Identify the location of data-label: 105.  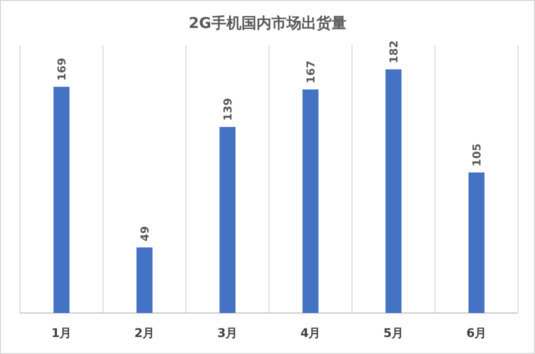
(477, 154).